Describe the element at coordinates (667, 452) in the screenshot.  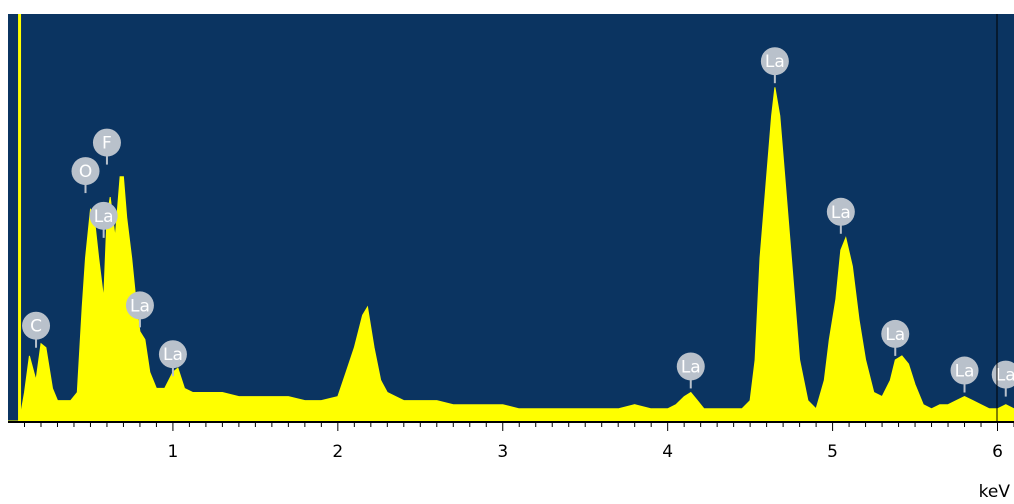
I see `x-tick-label-4: 4` at that location.